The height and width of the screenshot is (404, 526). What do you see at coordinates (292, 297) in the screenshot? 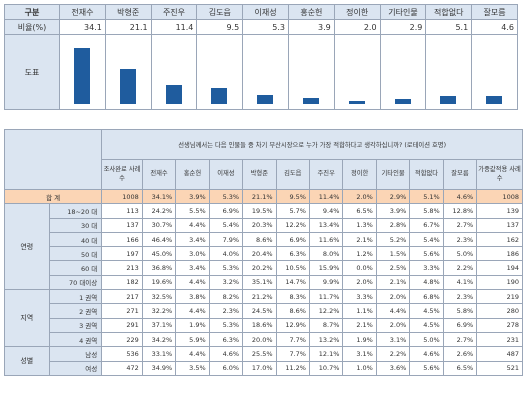
I see `table-cell: 8.3%` at bounding box center [292, 297].